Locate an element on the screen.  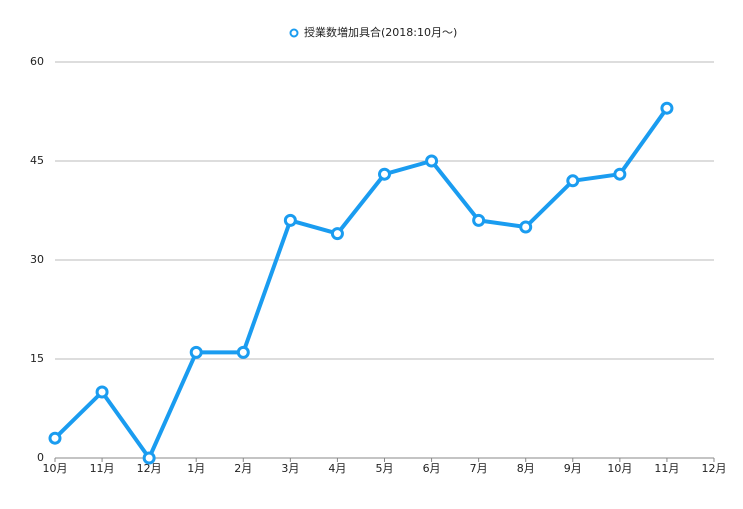
y-tick-label: 30 is located at coordinates (37, 259).